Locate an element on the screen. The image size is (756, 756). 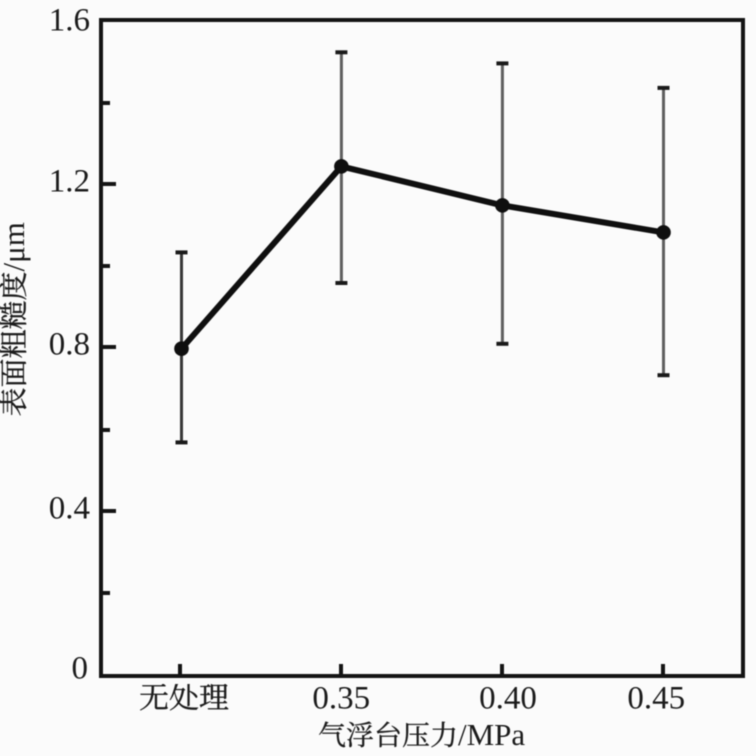
svg-text: /MPa is located at coordinates (491, 736).